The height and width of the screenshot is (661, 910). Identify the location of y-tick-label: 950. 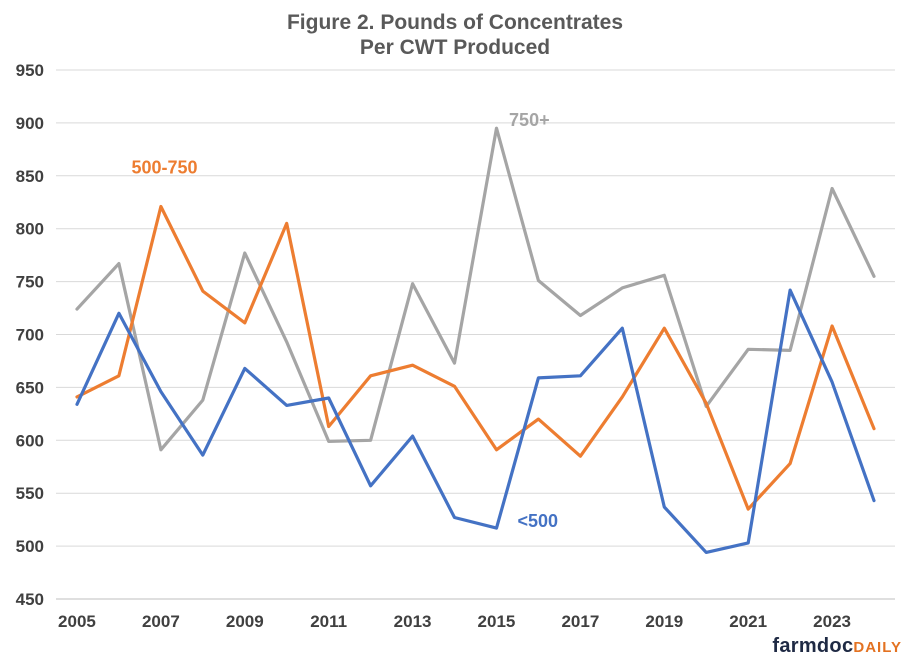
(30, 70).